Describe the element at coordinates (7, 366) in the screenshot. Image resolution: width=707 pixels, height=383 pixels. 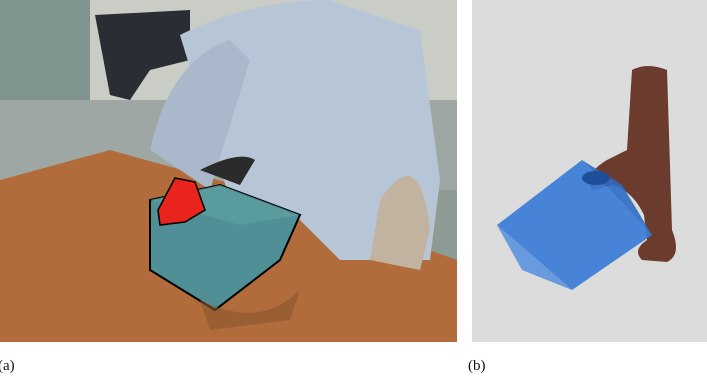
I see `caption-a: (a)` at that location.